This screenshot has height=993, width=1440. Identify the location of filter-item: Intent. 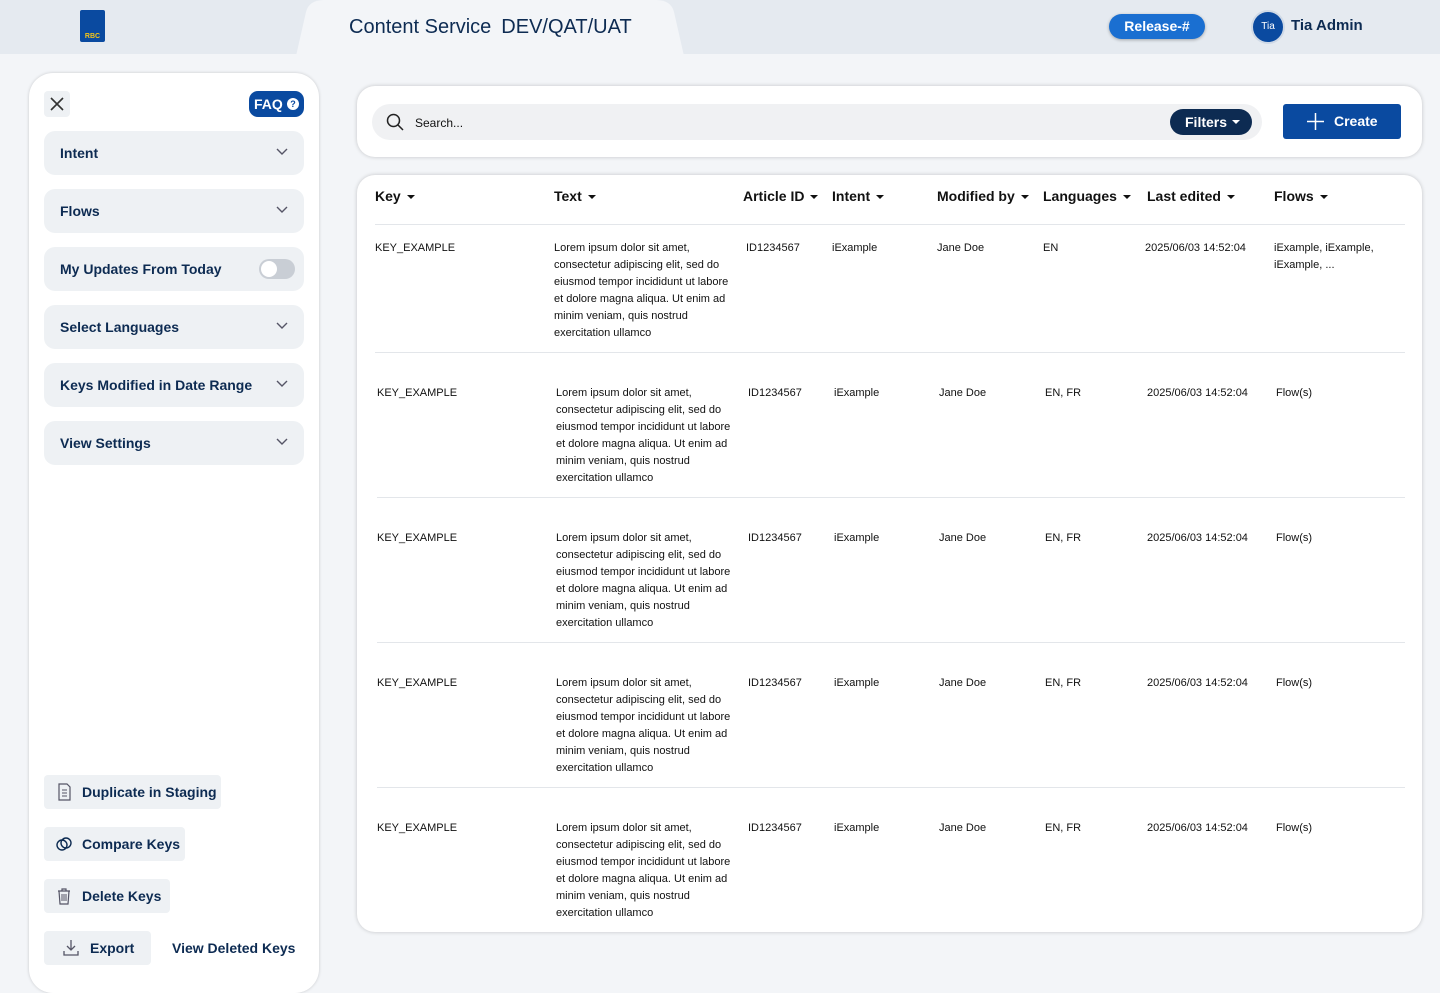
(174, 153).